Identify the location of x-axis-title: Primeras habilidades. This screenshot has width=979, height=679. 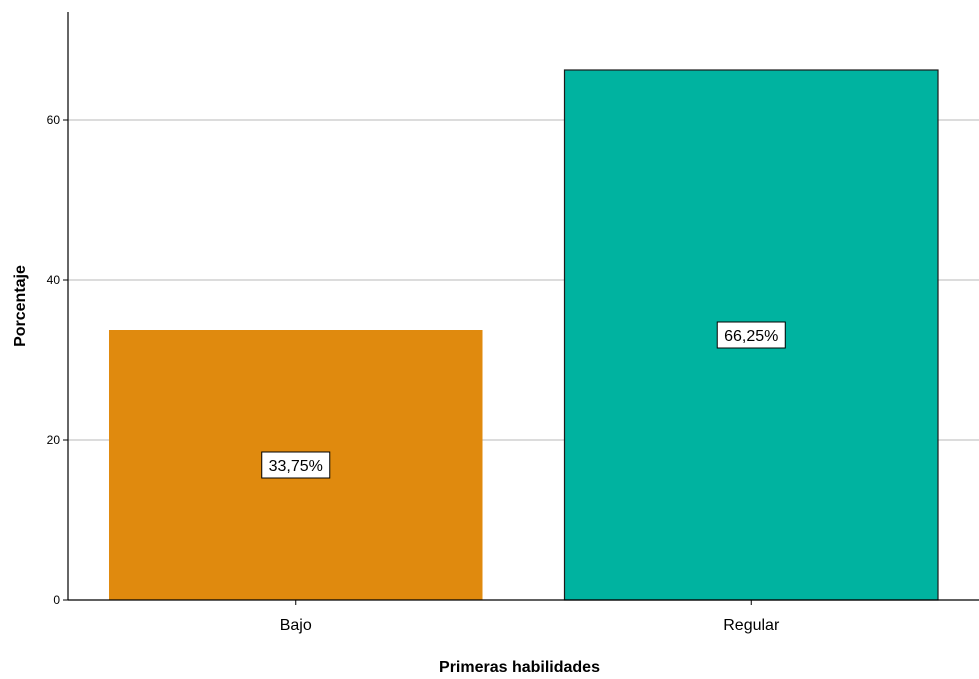
(519, 667).